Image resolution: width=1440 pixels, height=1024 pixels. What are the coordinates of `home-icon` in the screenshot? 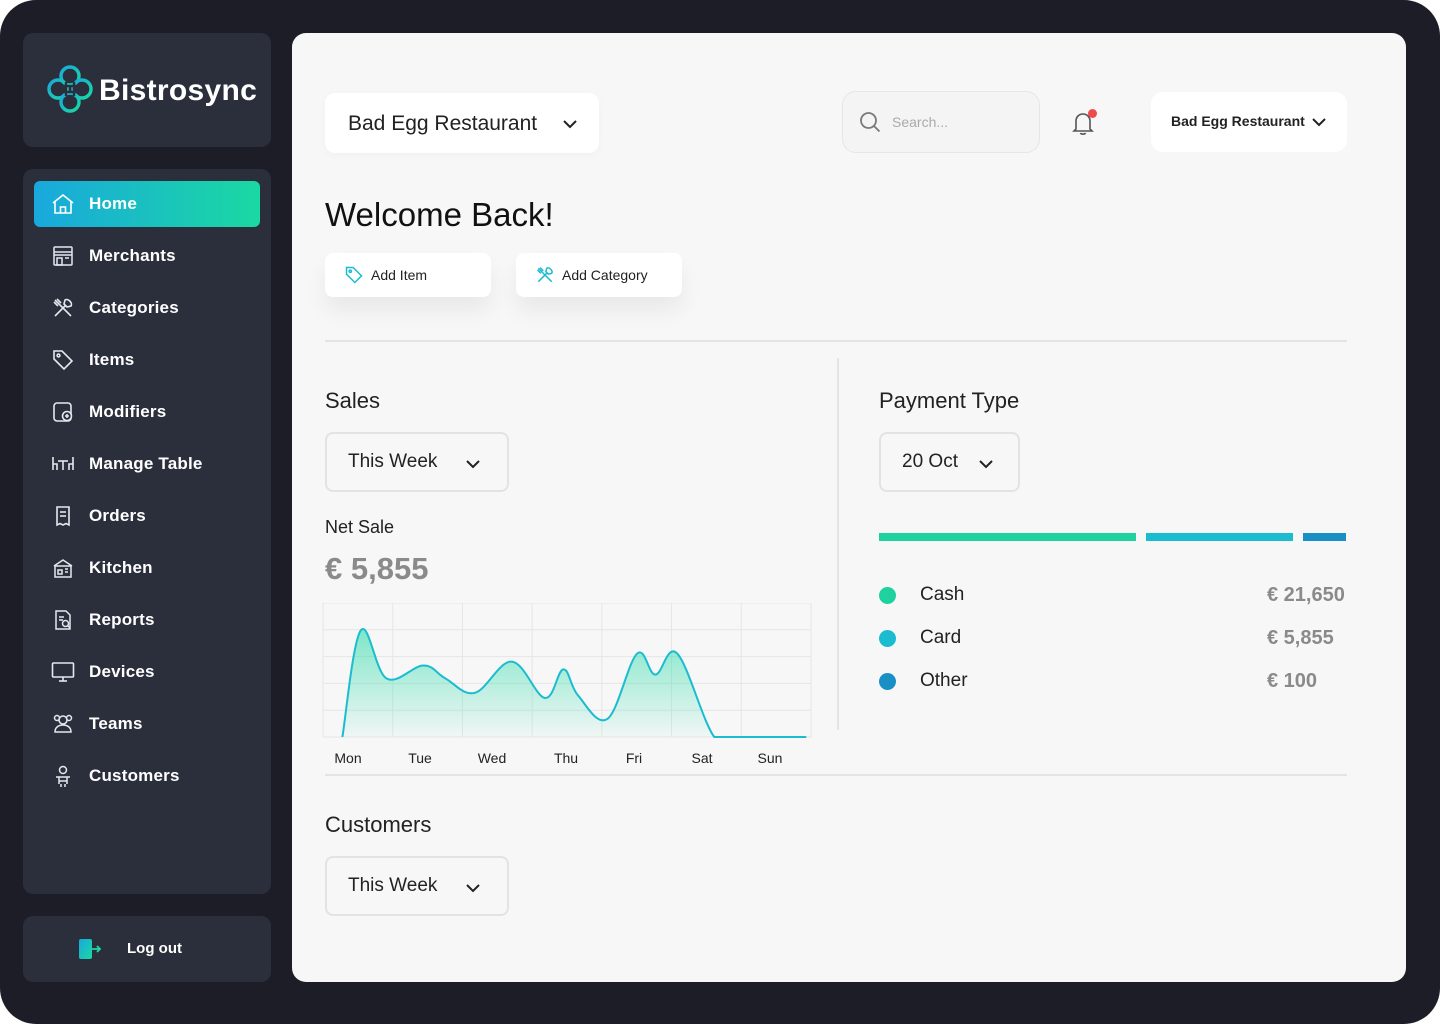 It's located at (63, 203).